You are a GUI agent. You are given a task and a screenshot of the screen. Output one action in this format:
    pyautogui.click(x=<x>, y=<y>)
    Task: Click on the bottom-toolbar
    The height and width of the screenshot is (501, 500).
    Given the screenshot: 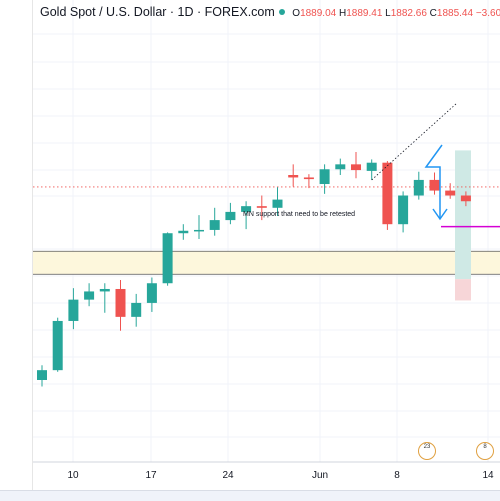 What is the action you would take?
    pyautogui.click(x=250, y=495)
    